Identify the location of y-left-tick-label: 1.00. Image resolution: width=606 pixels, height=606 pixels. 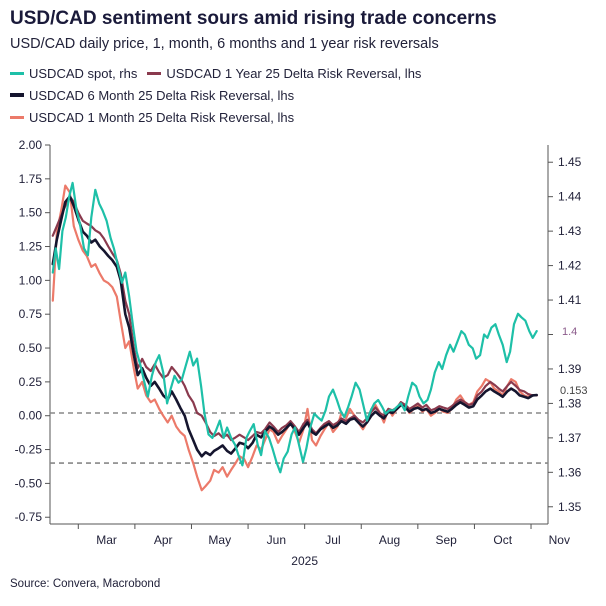
(31, 280).